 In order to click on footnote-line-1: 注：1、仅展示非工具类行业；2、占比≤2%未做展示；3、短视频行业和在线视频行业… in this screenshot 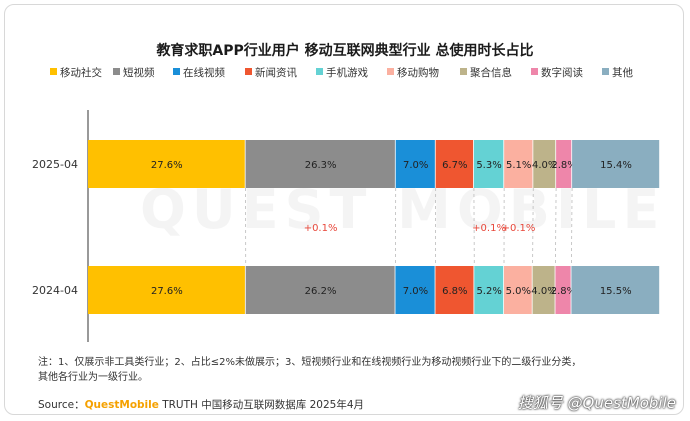, I will do `click(310, 362)`.